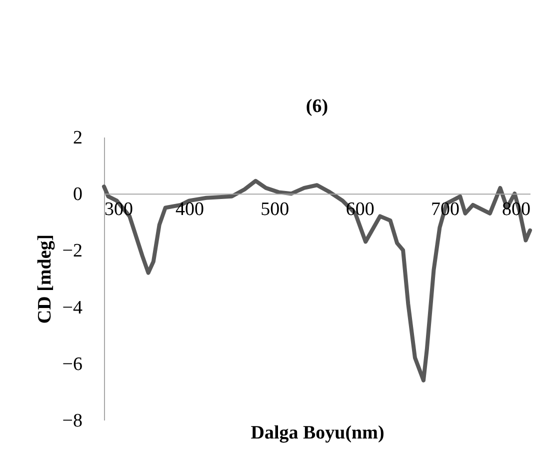 The height and width of the screenshot is (462, 555). Describe the element at coordinates (45, 279) in the screenshot. I see `y-axis-title: CD [mdeg]` at that location.